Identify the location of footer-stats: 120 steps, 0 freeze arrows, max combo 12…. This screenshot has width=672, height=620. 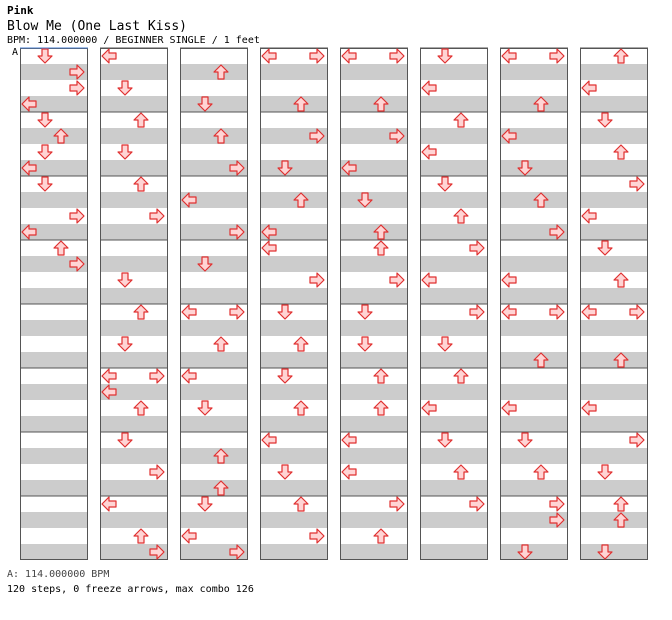
(130, 589).